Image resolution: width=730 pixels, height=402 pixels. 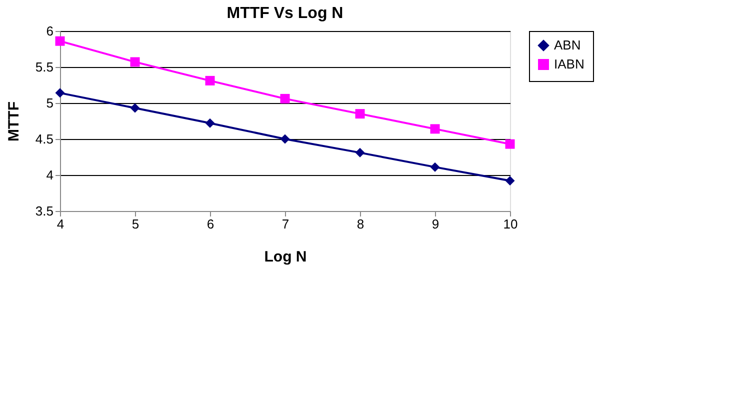 What do you see at coordinates (210, 224) in the screenshot?
I see `x-tick-label: 6` at bounding box center [210, 224].